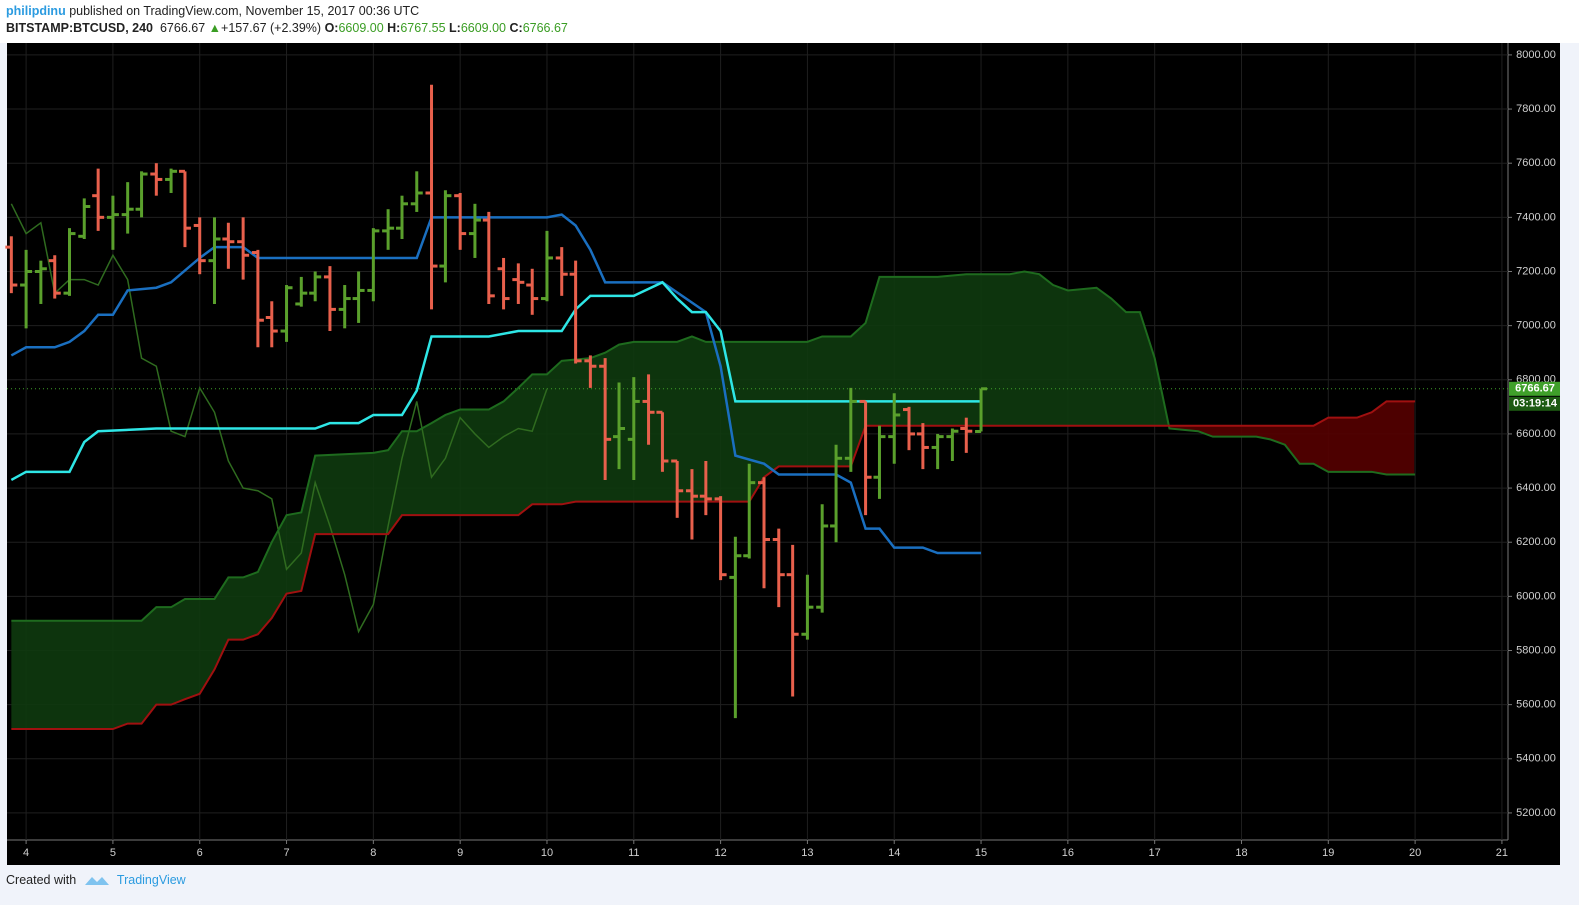  I want to click on y-tick-label: 7400.00, so click(1536, 217).